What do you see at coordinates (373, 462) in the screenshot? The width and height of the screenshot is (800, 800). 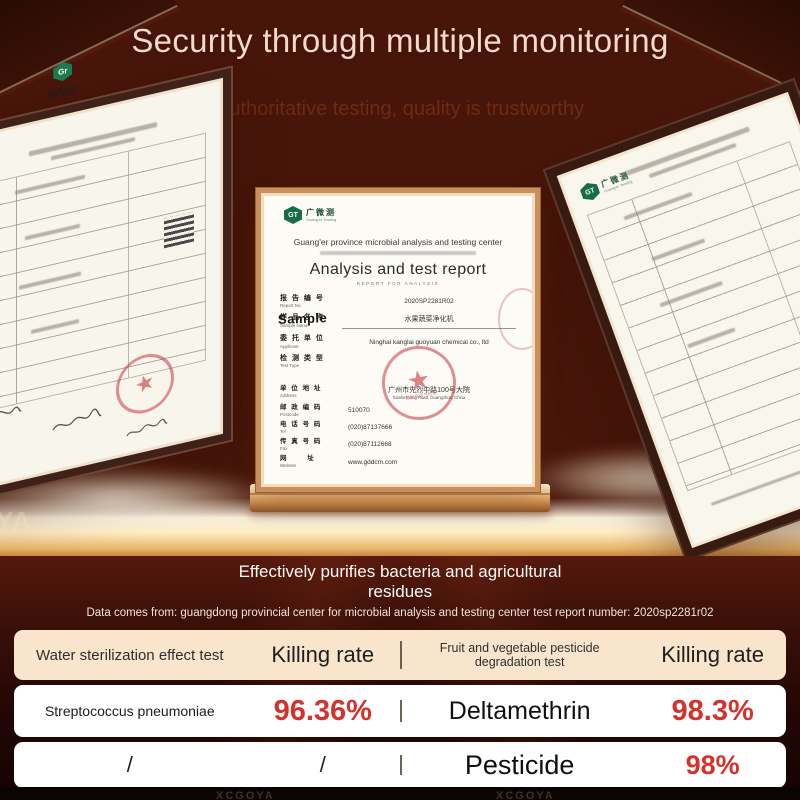 I see `field-value: www.gddcm.com` at bounding box center [373, 462].